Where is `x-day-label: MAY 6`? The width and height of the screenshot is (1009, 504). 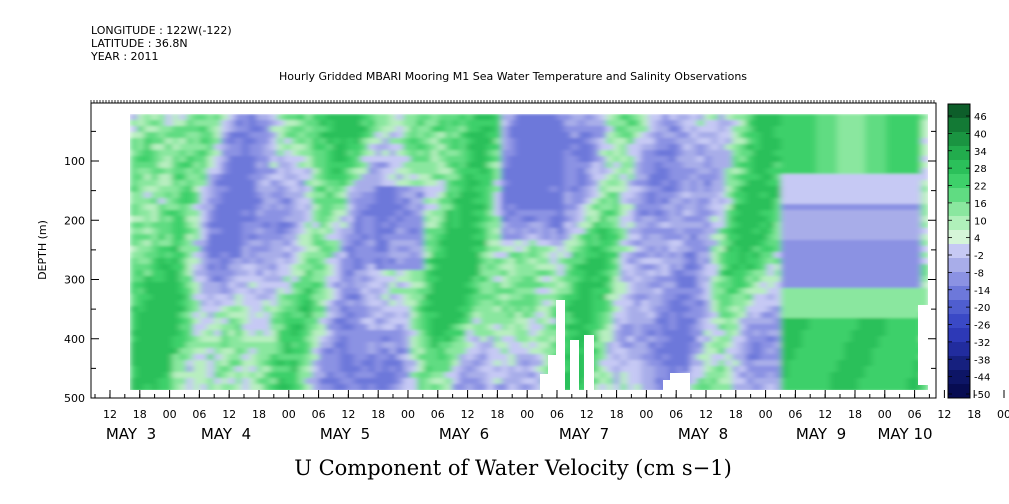
x-day-label: MAY 6 is located at coordinates (464, 434).